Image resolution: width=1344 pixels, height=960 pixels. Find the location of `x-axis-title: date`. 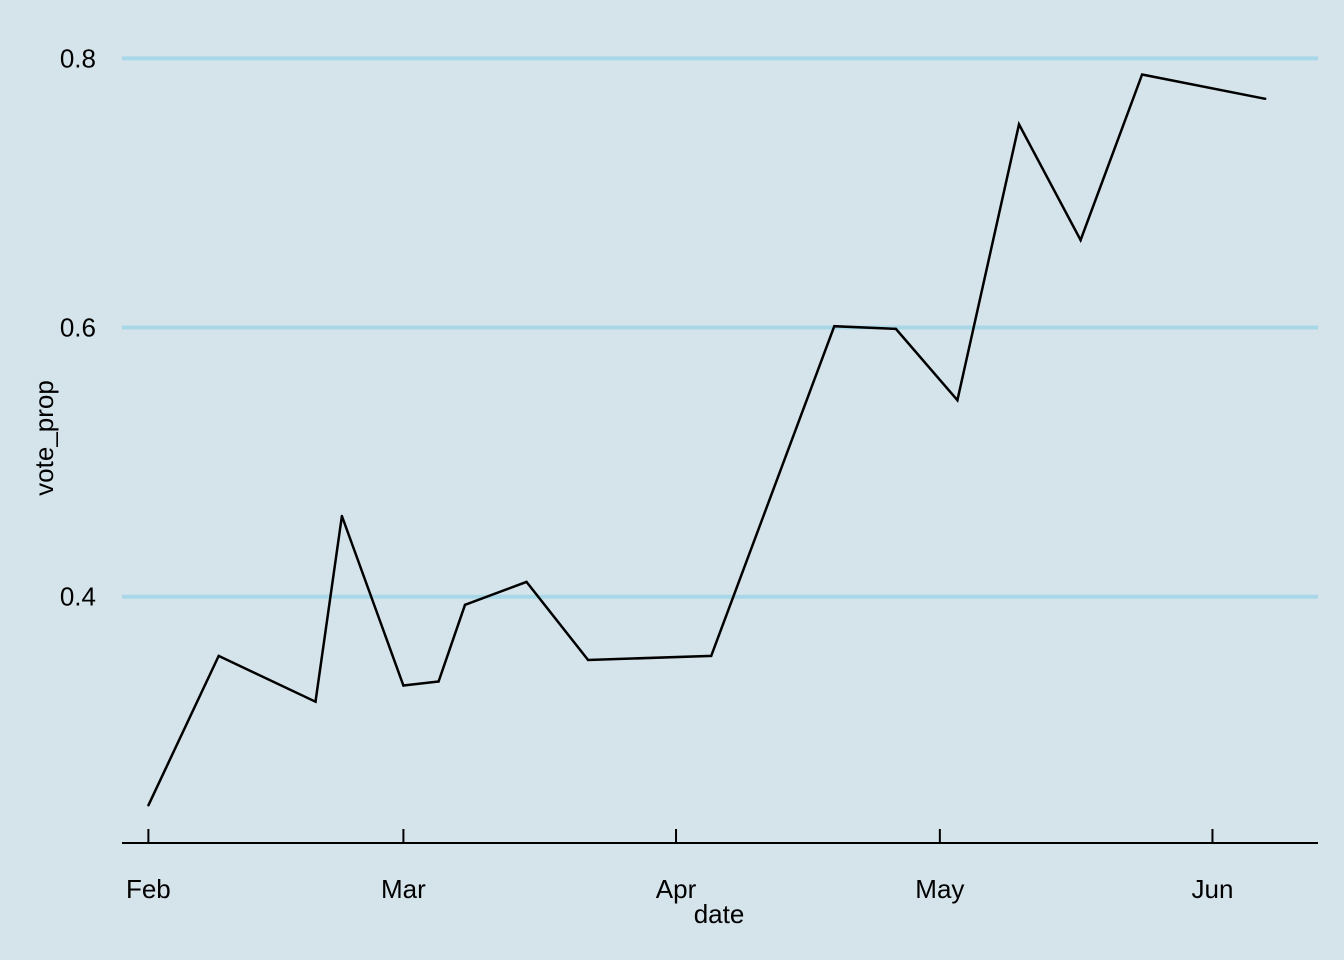

x-axis-title: date is located at coordinates (719, 914).